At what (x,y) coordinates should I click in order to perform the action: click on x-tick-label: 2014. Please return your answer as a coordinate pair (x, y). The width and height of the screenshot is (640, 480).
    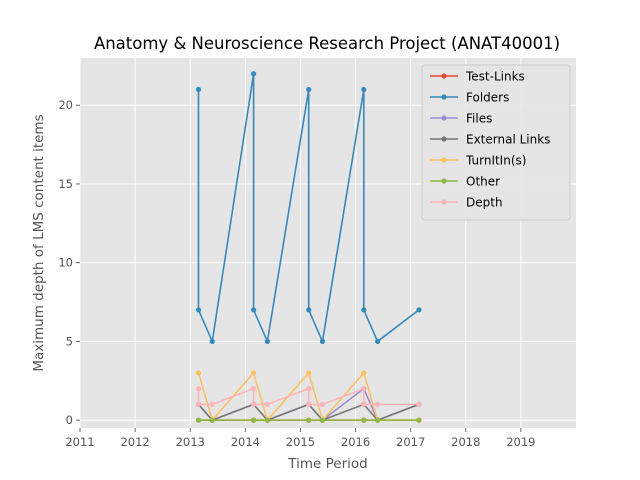
    Looking at the image, I should click on (245, 442).